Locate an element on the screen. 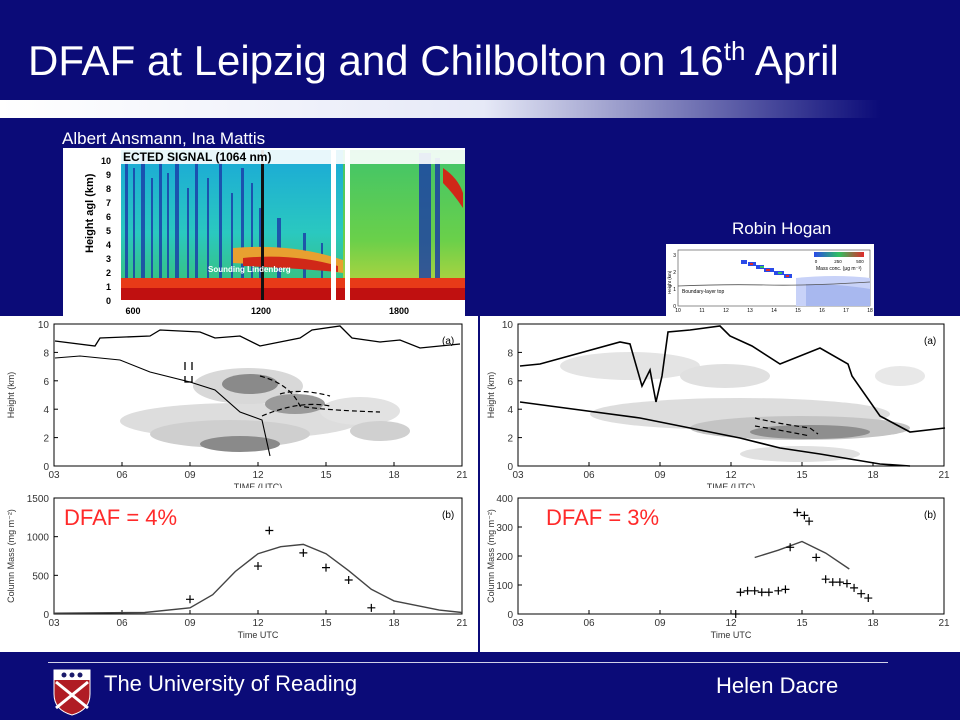  radar-xtick-label: 16 is located at coordinates (822, 311).